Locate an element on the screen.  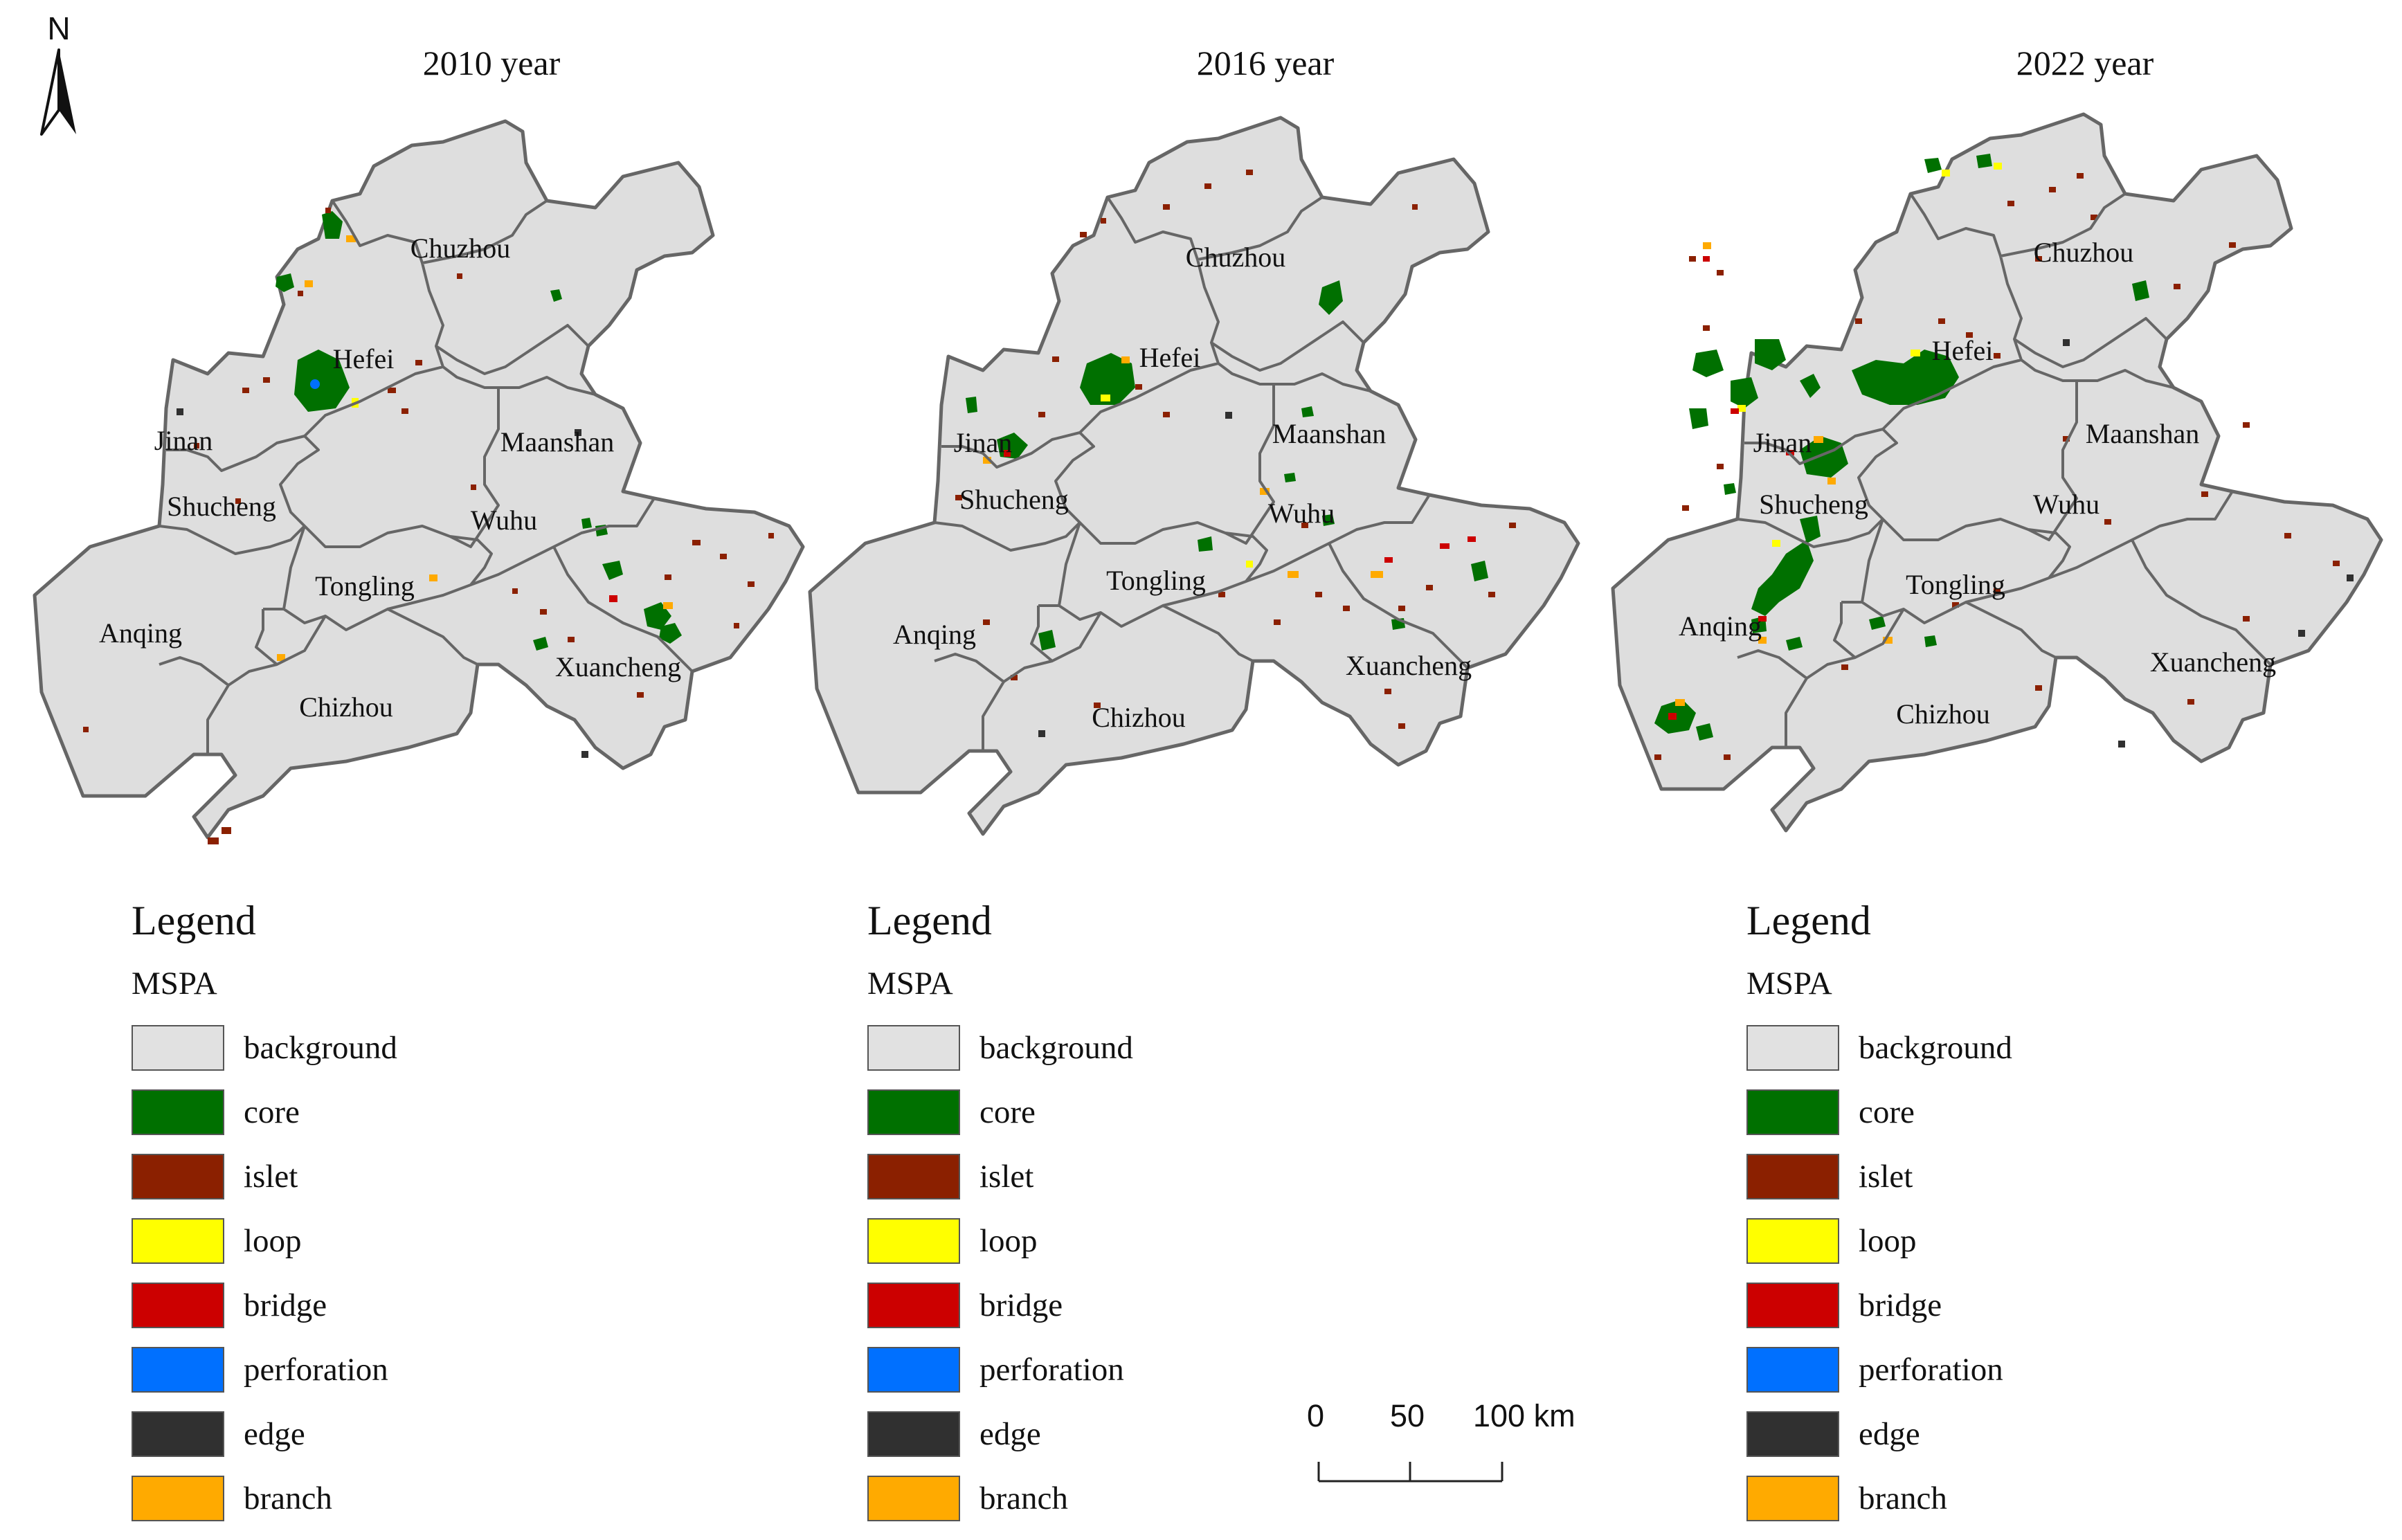
north-arrow-icon is located at coordinates (58, 92).